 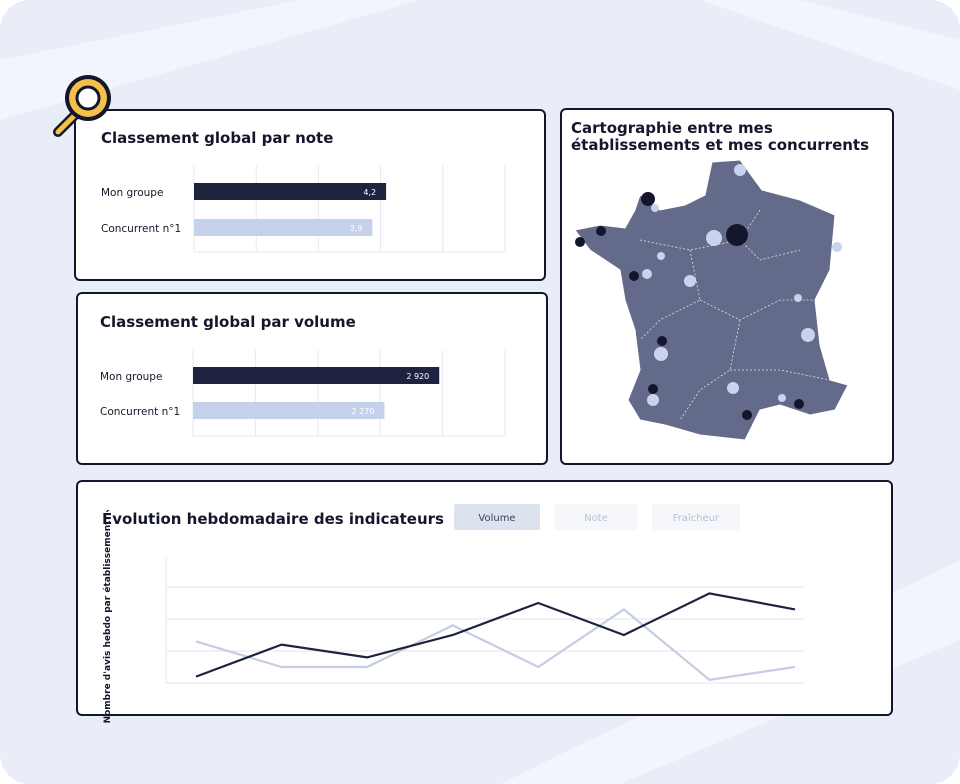 I want to click on tab-label: Note, so click(x=596, y=518).